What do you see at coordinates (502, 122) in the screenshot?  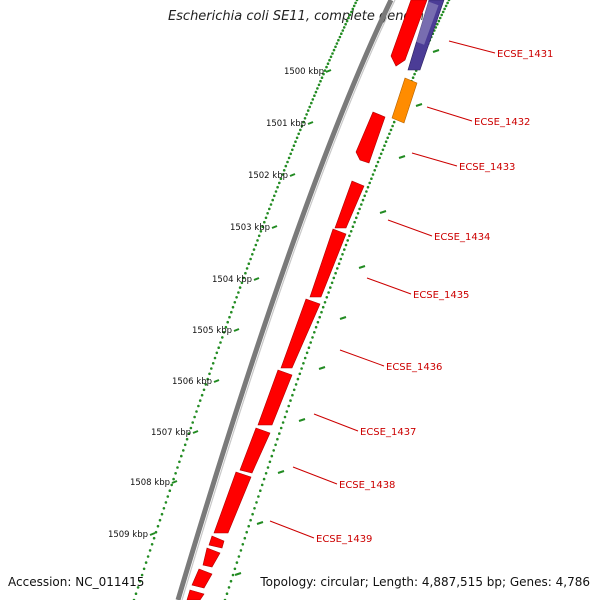 I see `gene-label: ECSE_1432` at bounding box center [502, 122].